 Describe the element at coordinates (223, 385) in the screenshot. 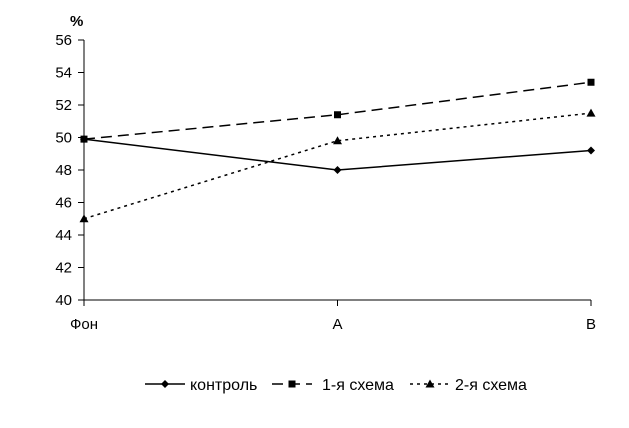

I see `legend-label: контроль` at that location.